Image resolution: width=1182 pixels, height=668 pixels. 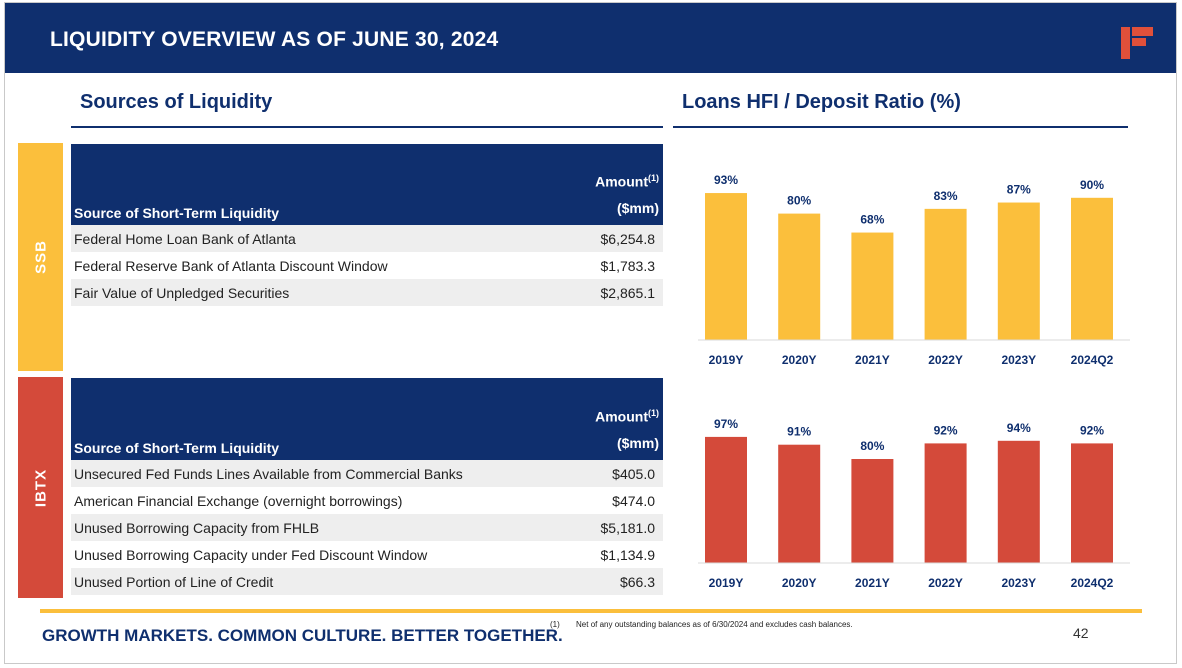 I want to click on ibtx-col-source-header: Source of Short-Term Liquidity, so click(x=177, y=448).